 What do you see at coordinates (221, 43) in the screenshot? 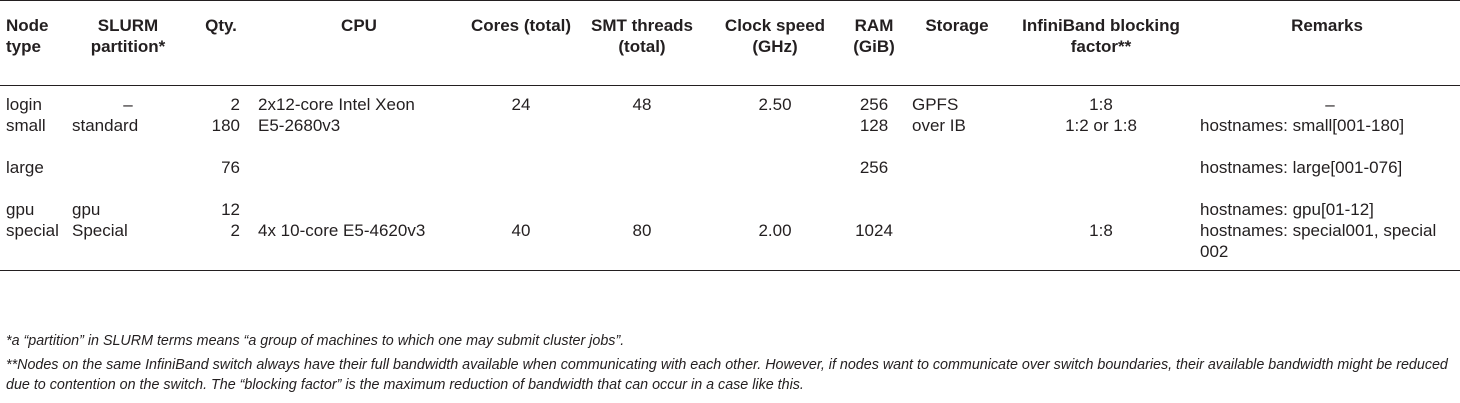
I see `header-qty: Qty.` at bounding box center [221, 43].